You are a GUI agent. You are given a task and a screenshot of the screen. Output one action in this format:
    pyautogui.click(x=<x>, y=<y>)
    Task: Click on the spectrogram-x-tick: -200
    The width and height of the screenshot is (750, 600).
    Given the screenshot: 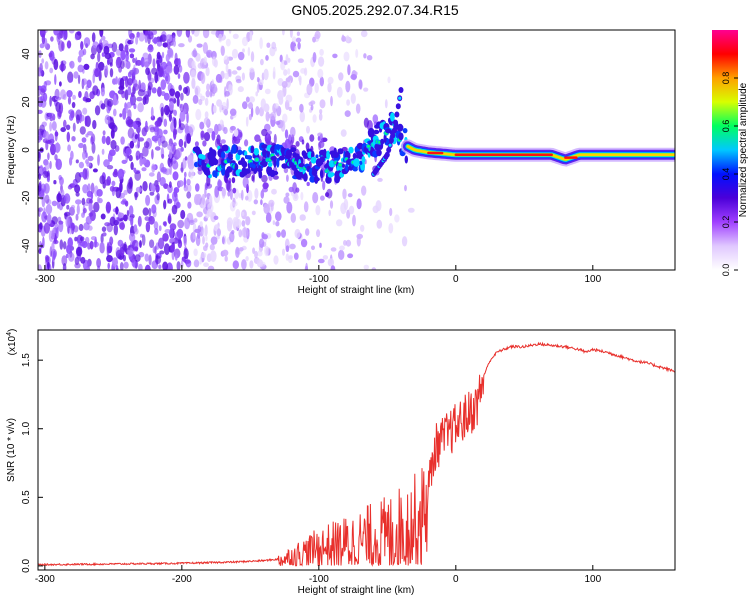 What is the action you would take?
    pyautogui.click(x=182, y=275)
    